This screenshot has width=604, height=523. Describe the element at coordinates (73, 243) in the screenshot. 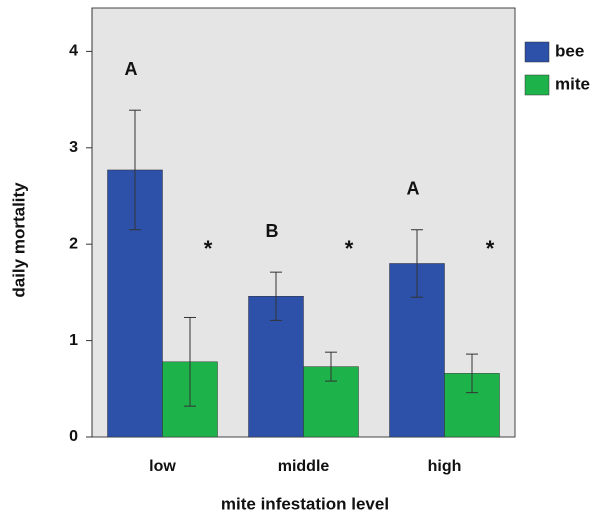

I see `y-tick-label: 2` at that location.